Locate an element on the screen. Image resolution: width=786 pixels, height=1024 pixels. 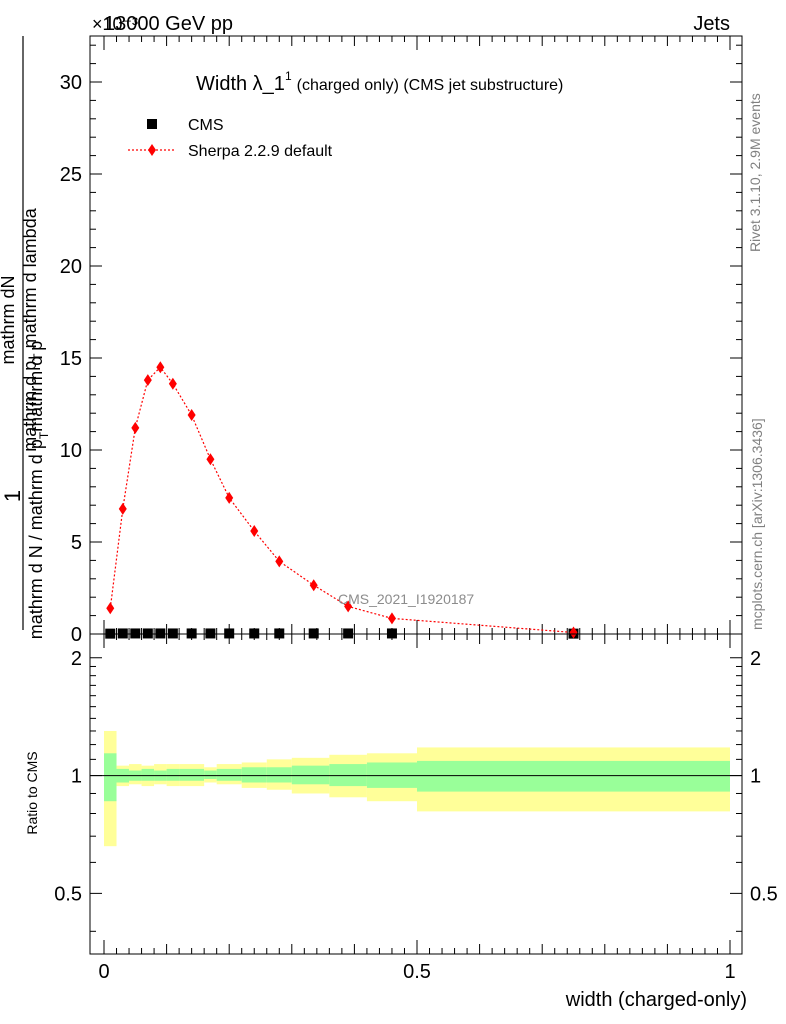
y-exponent-label: ×10⁻³ is located at coordinates (115, 24).